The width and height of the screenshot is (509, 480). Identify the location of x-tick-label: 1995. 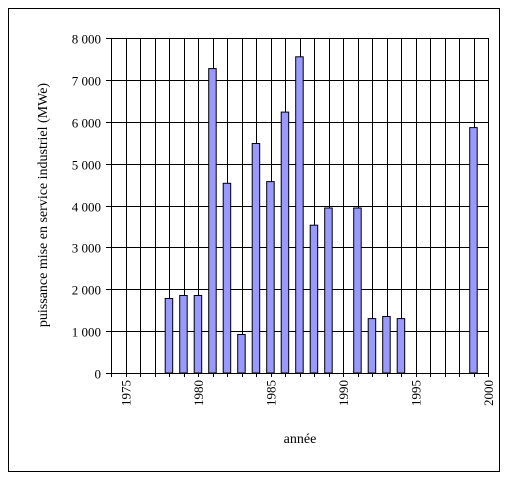
(416, 393).